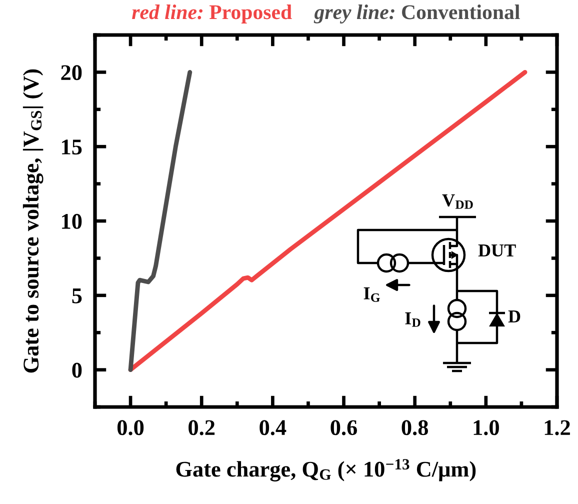 The width and height of the screenshot is (578, 504). I want to click on annotation: D, so click(514, 316).